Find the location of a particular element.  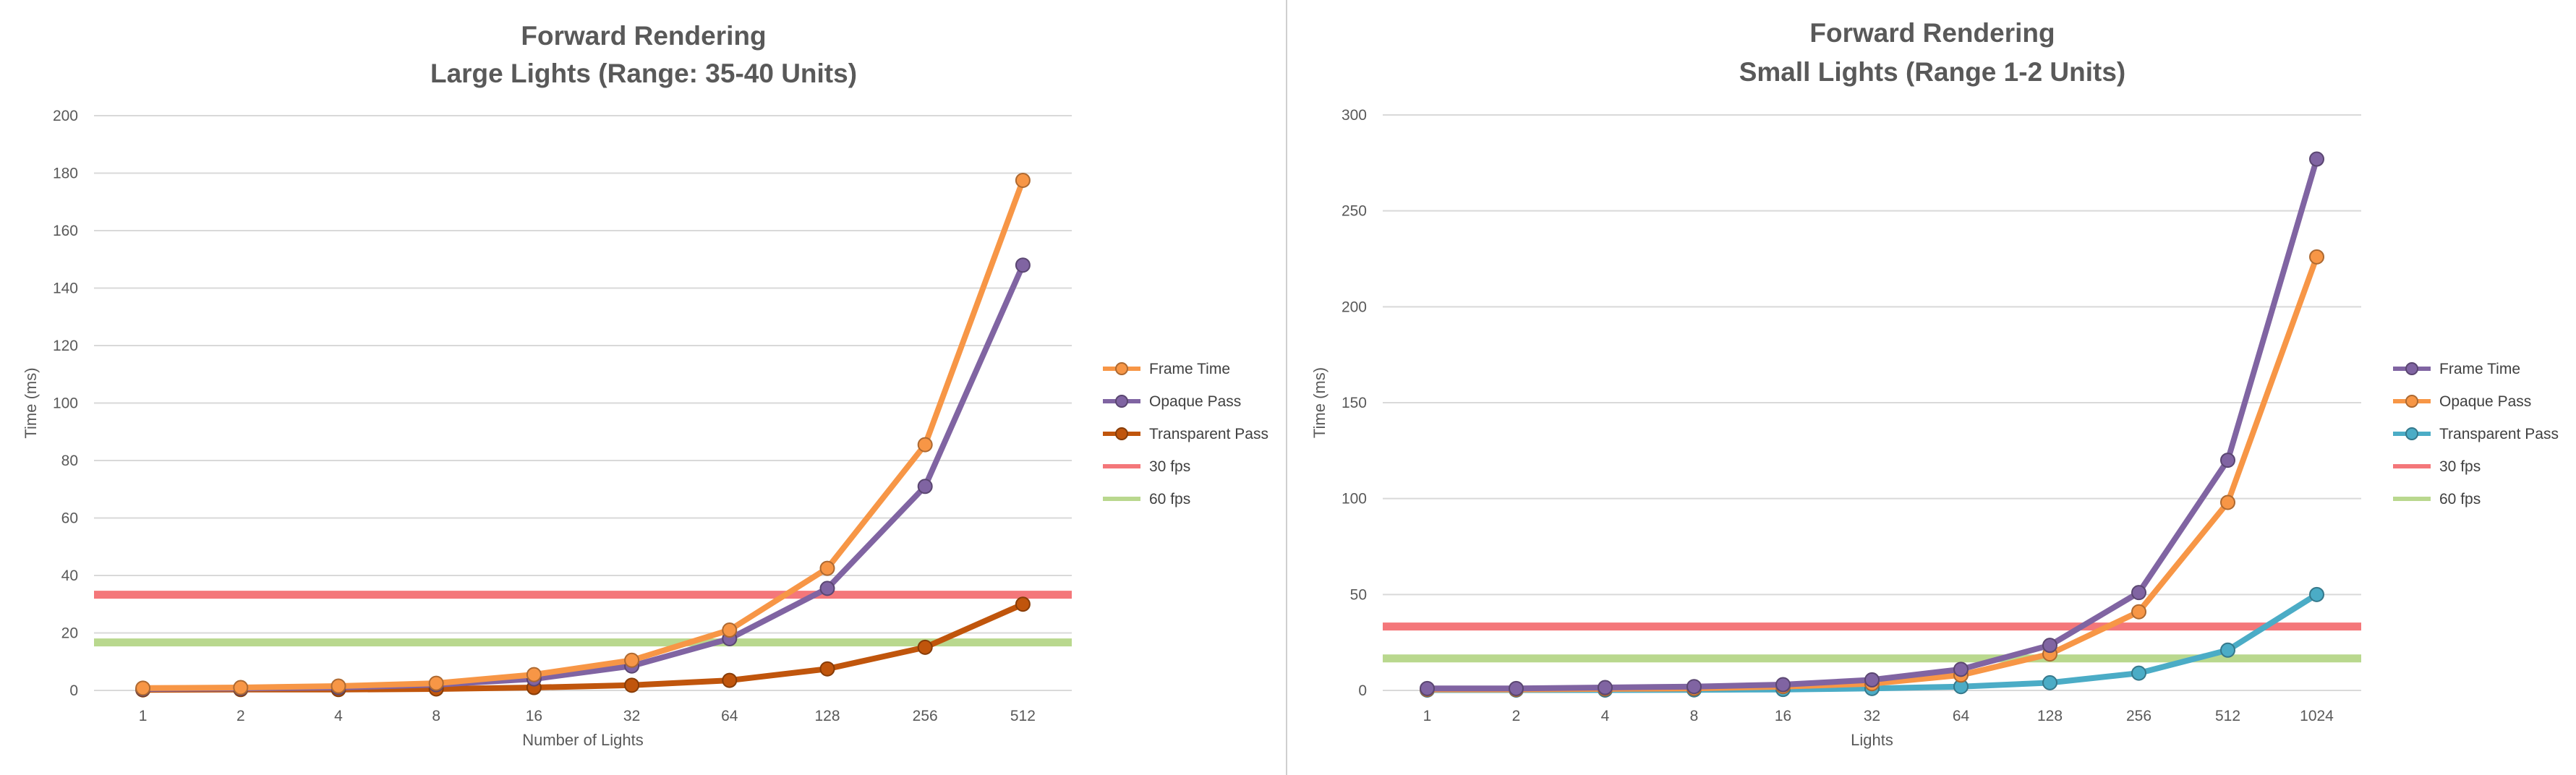

y-tick-label: 160 is located at coordinates (65, 231).